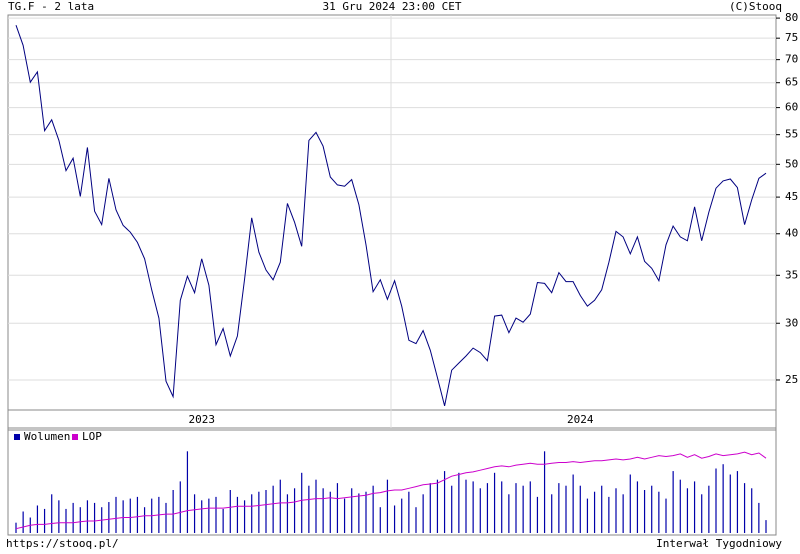 The width and height of the screenshot is (800, 554). I want to click on y-tick-label: 40, so click(791, 233).